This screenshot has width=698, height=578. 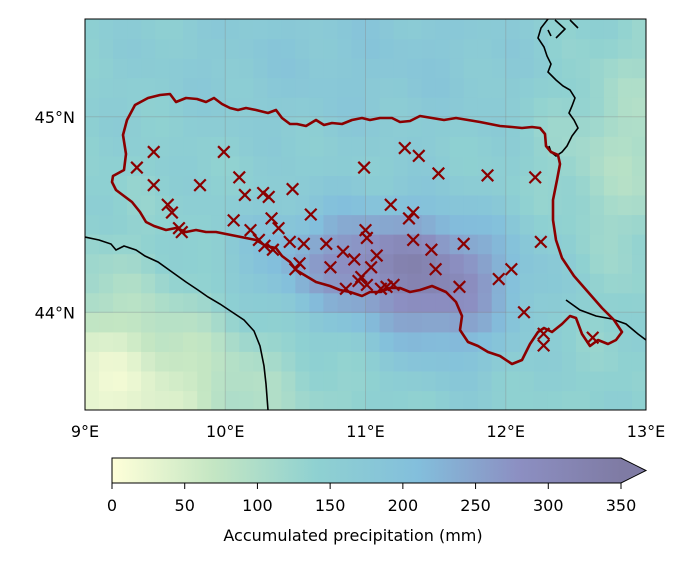 I want to click on colorbar-label: Accumulated precipitation (mm), so click(x=352, y=535).